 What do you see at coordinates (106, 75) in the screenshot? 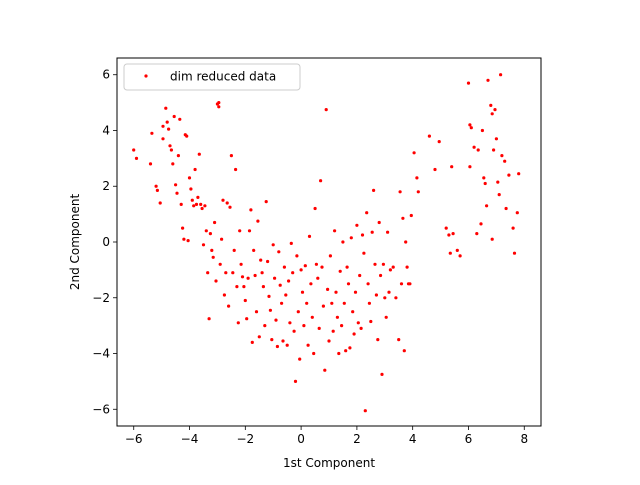
I see `y-tick-label: 6` at bounding box center [106, 75].